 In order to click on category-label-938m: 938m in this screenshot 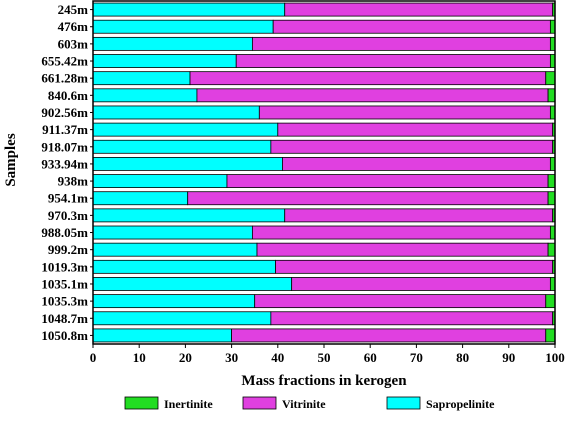, I will do `click(73, 181)`.